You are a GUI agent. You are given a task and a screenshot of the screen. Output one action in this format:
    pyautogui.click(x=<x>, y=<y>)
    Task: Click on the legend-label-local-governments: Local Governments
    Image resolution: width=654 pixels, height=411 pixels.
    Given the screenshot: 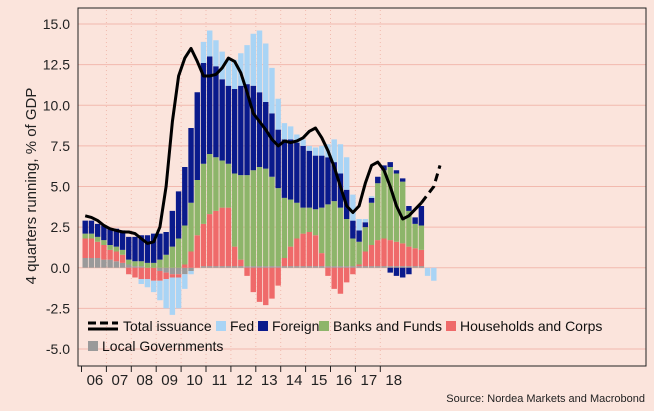 What is the action you would take?
    pyautogui.click(x=162, y=346)
    